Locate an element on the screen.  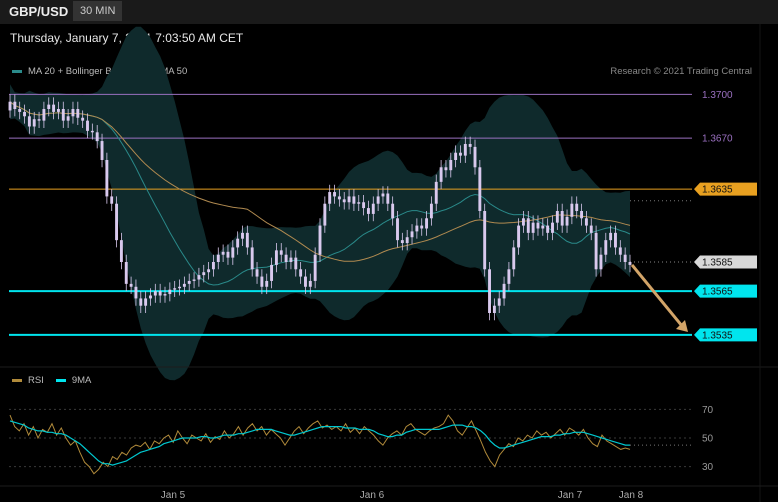
x-tick-label-3: Jan 8 is located at coordinates (631, 495).